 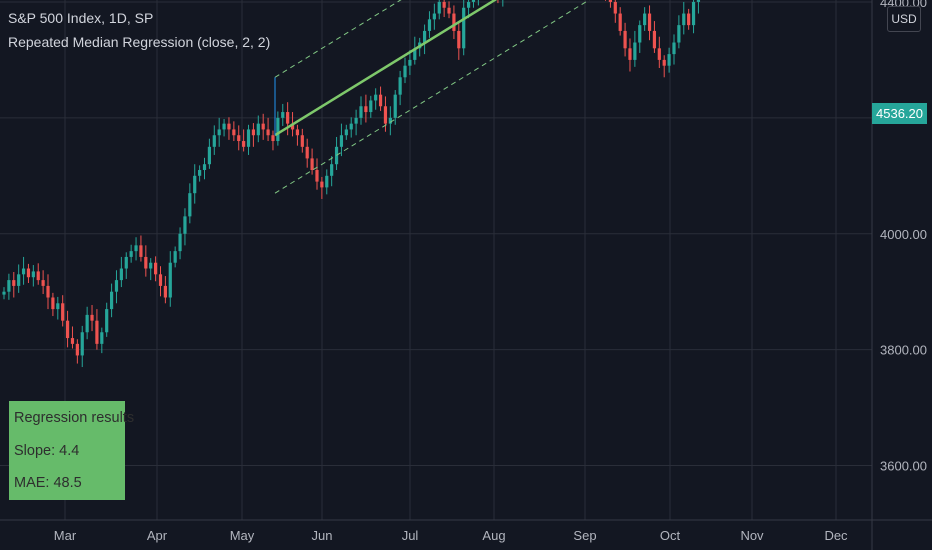 What do you see at coordinates (904, 19) in the screenshot?
I see `currency-button: USD` at bounding box center [904, 19].